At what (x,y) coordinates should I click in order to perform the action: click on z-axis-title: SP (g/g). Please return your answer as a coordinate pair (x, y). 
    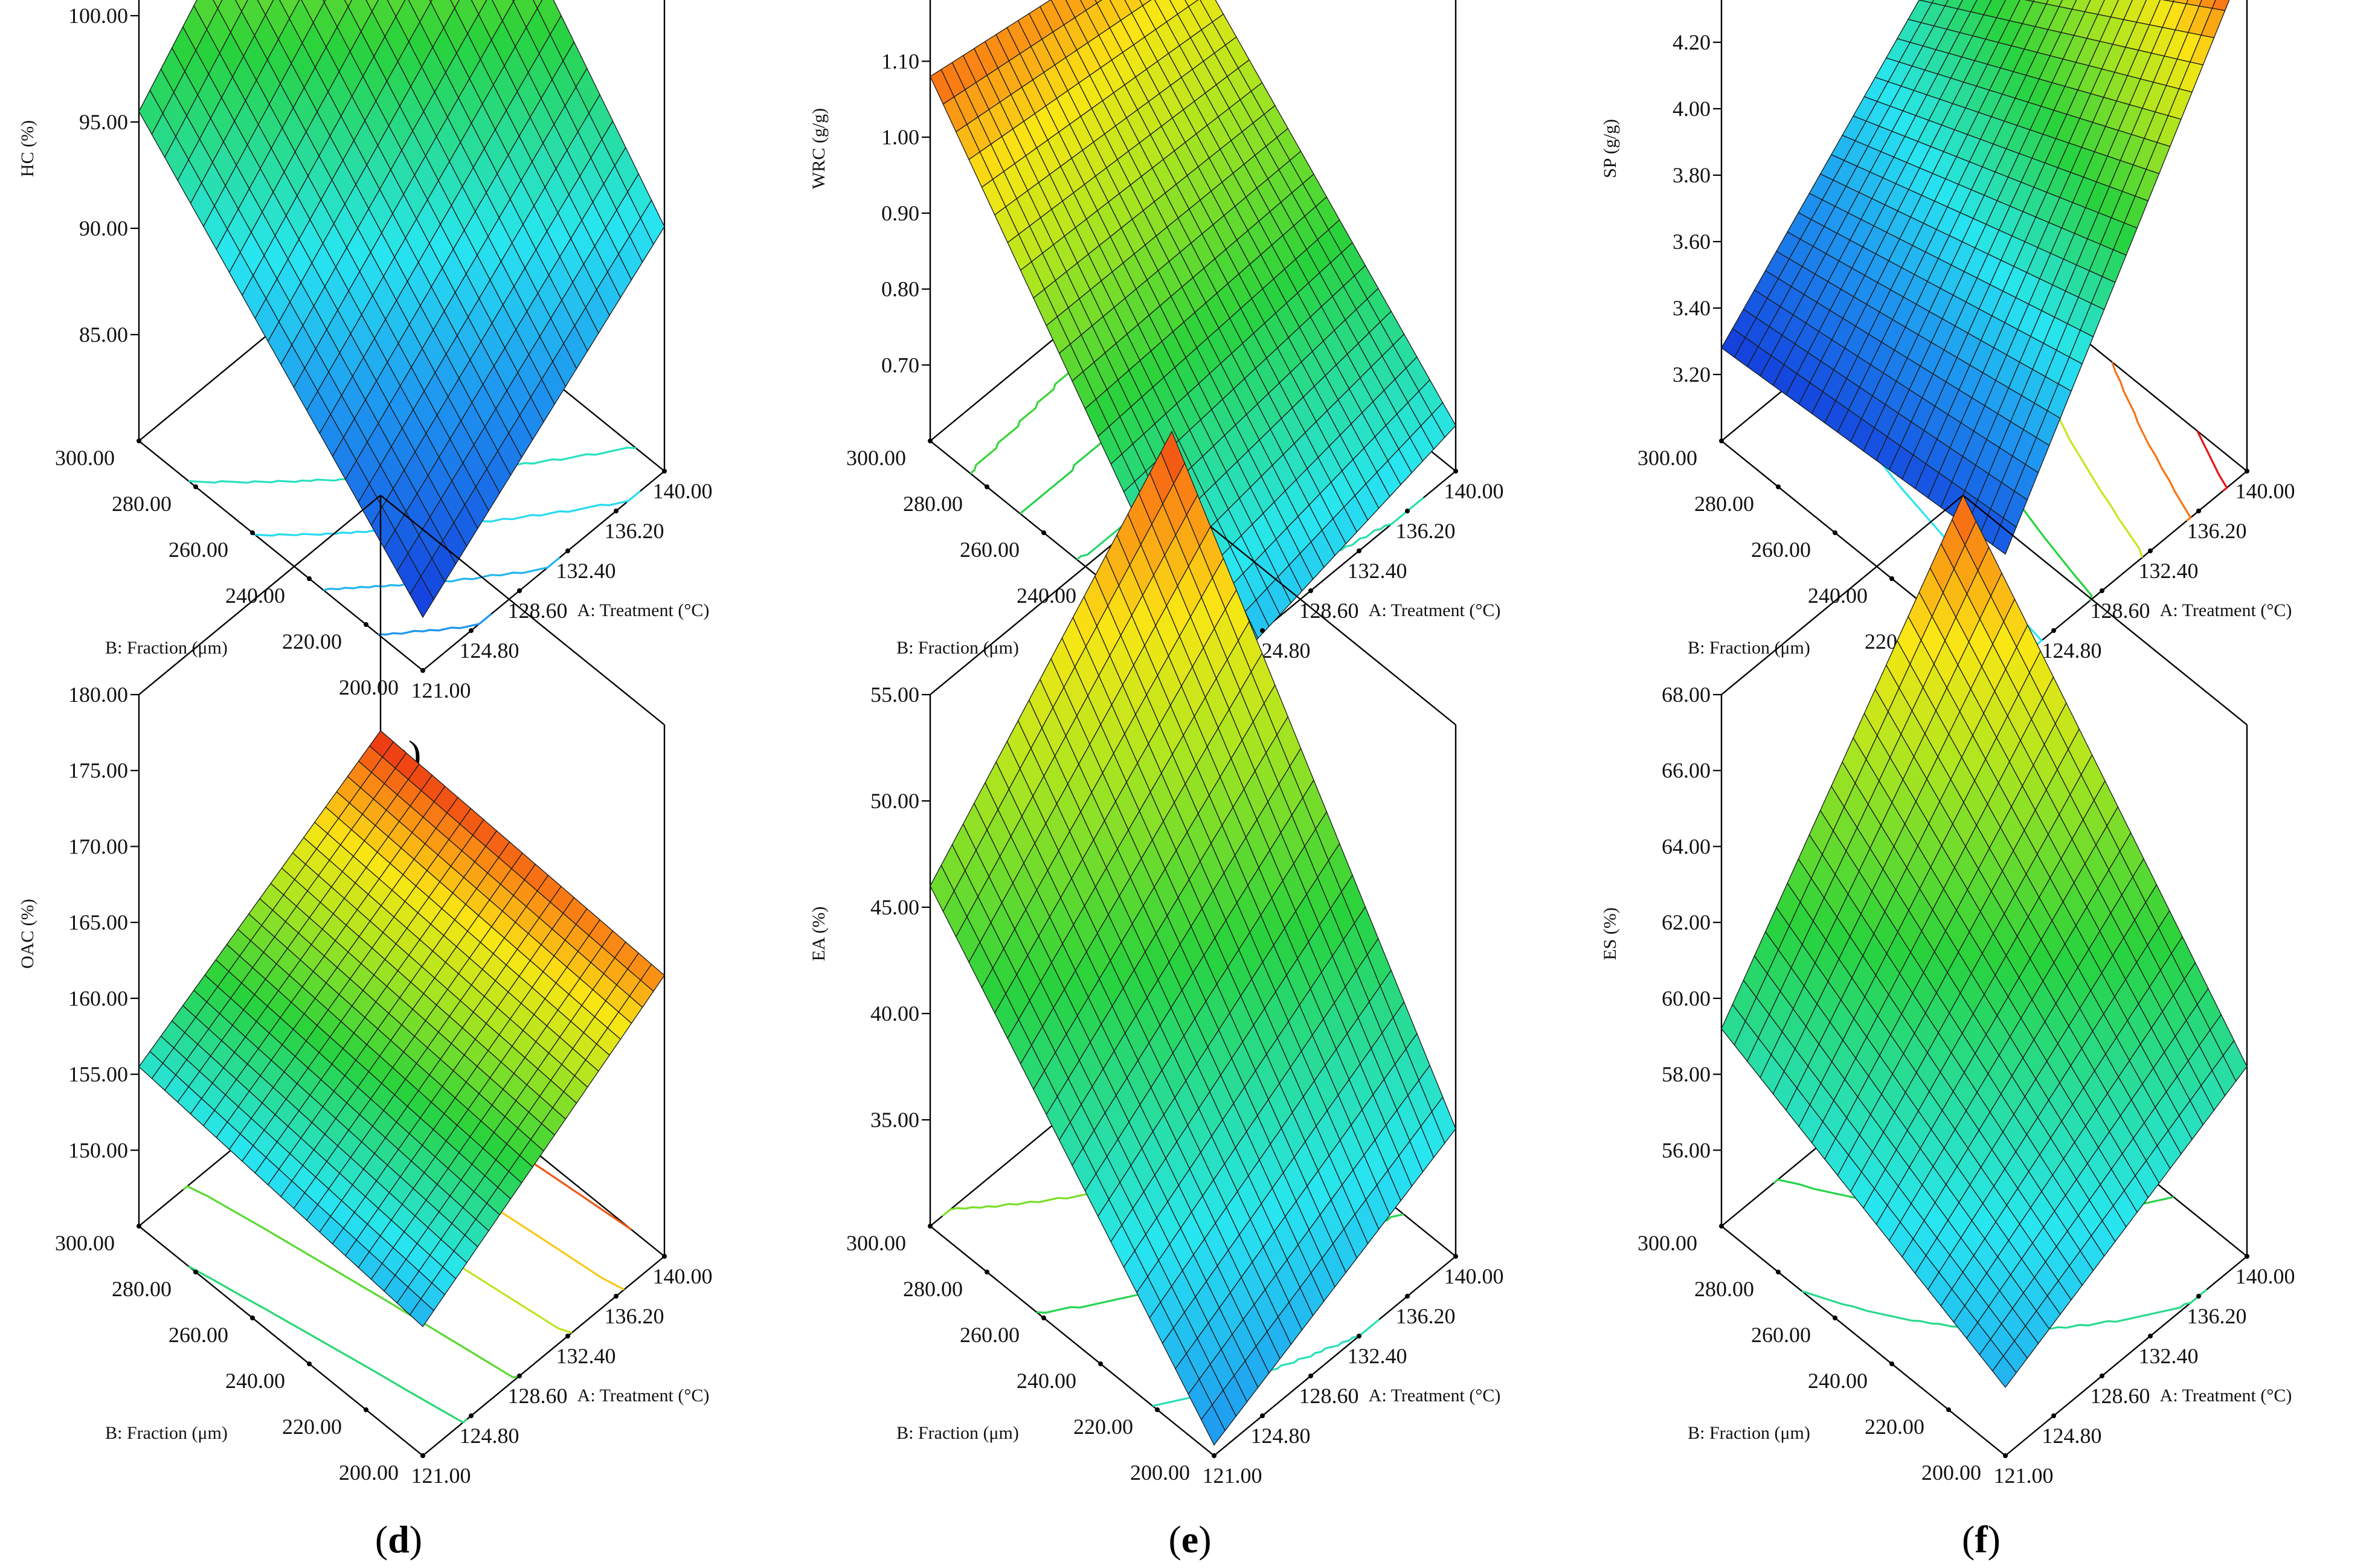
    Looking at the image, I should click on (1610, 148).